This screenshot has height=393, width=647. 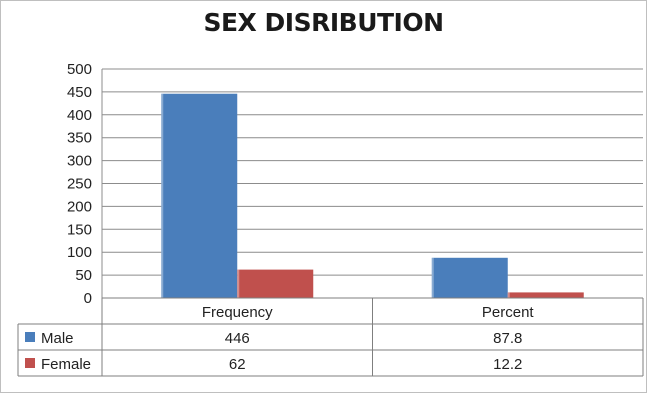 I want to click on y-tick-label: 50, so click(x=83, y=275).